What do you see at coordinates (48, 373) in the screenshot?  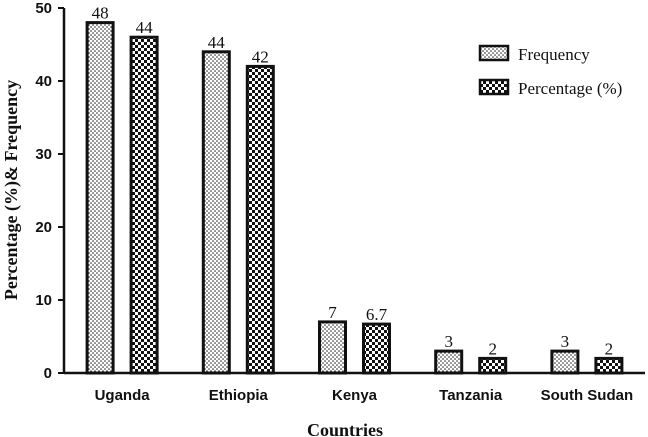 I see `y-tick-label: 0` at bounding box center [48, 373].